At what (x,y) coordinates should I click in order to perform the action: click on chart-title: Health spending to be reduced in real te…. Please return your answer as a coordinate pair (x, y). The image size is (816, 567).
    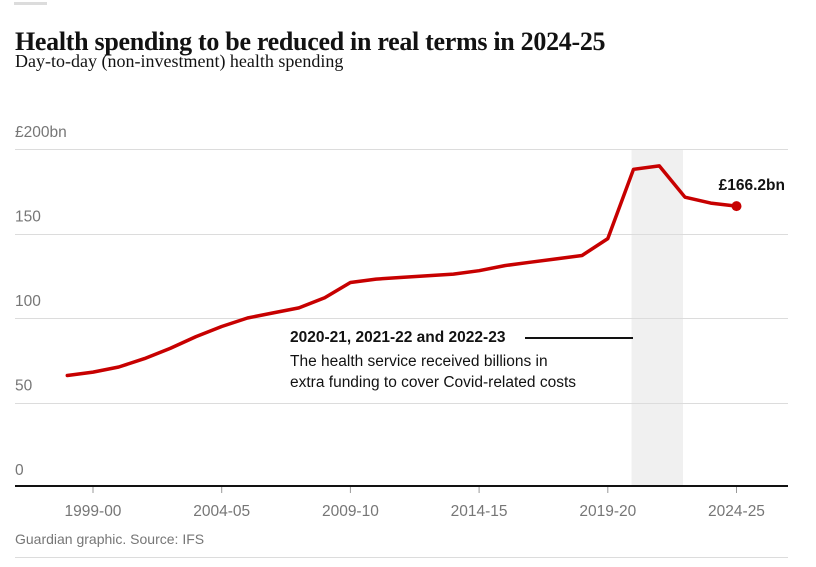
    Looking at the image, I should click on (310, 42).